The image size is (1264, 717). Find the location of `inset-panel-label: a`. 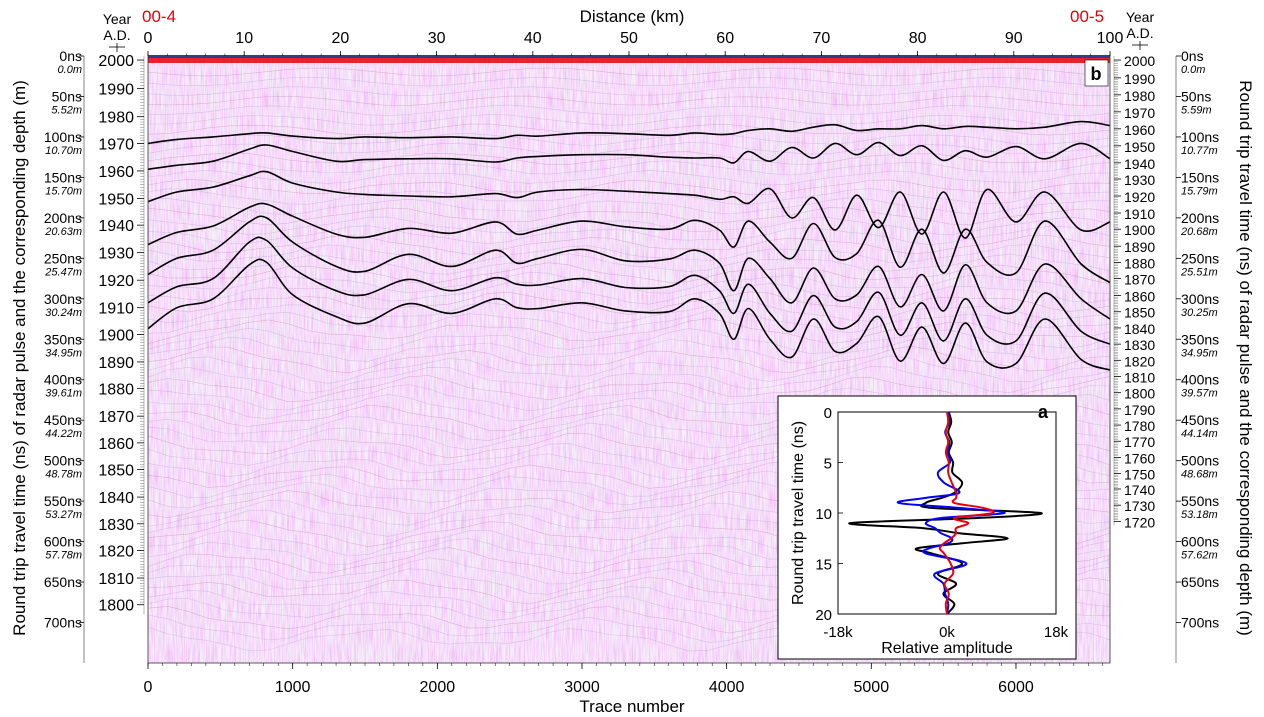

inset-panel-label: a is located at coordinates (1043, 412).